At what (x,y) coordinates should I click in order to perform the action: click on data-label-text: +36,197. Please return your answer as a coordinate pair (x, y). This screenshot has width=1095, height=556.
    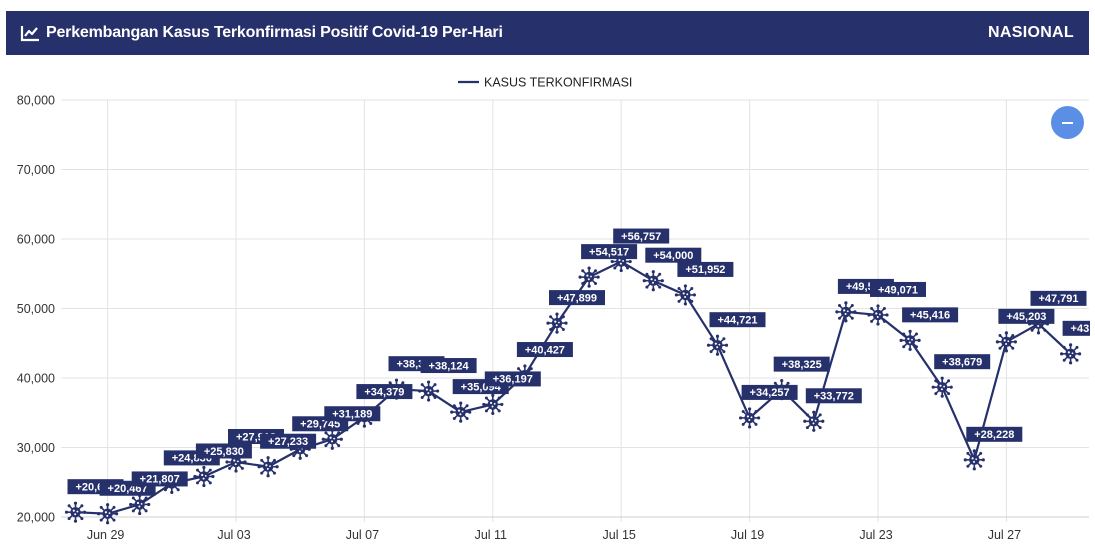
    Looking at the image, I should click on (513, 380).